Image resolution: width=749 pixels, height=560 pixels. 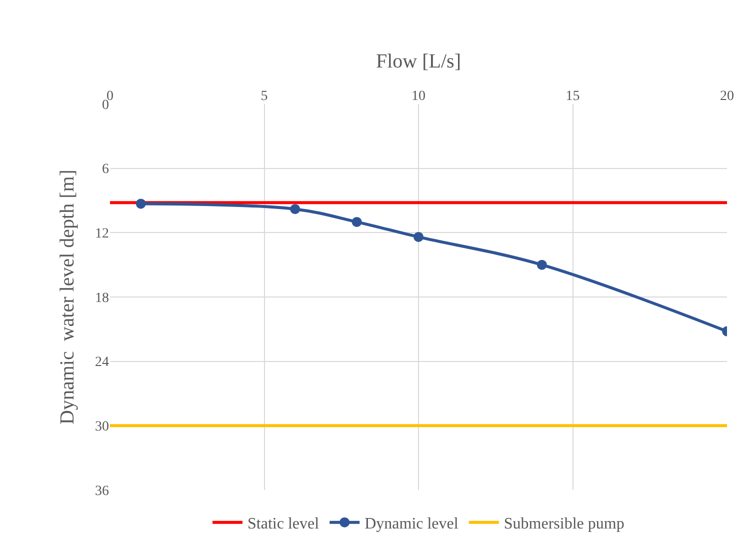 I want to click on legend-label: Submersible pump, so click(x=564, y=524).